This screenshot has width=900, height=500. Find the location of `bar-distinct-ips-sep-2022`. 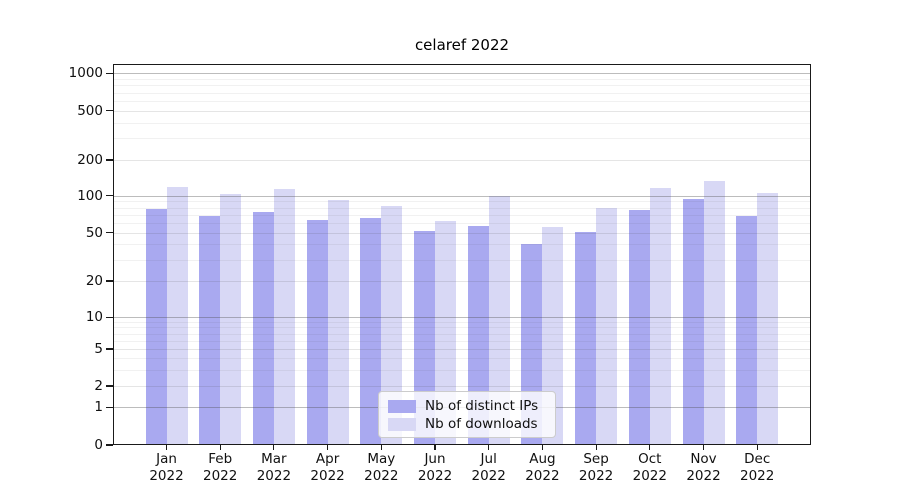

bar-distinct-ips-sep-2022 is located at coordinates (586, 338).